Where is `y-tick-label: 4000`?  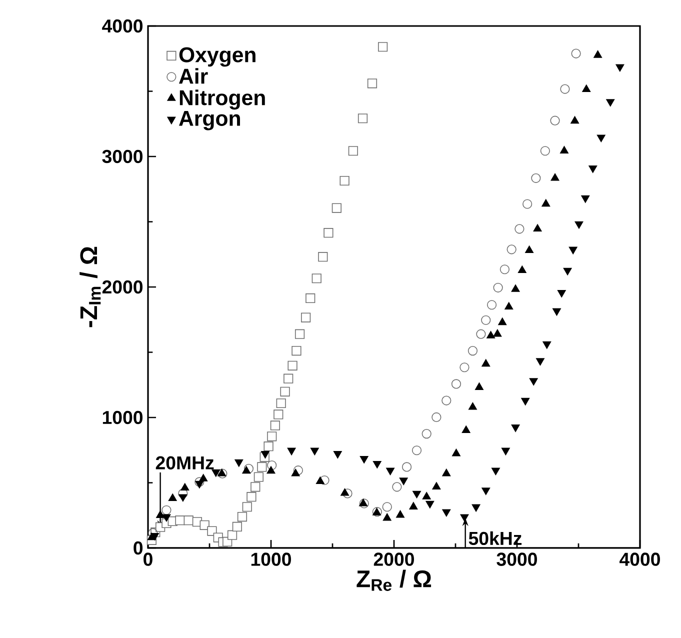
y-tick-label: 4000 is located at coordinates (122, 26).